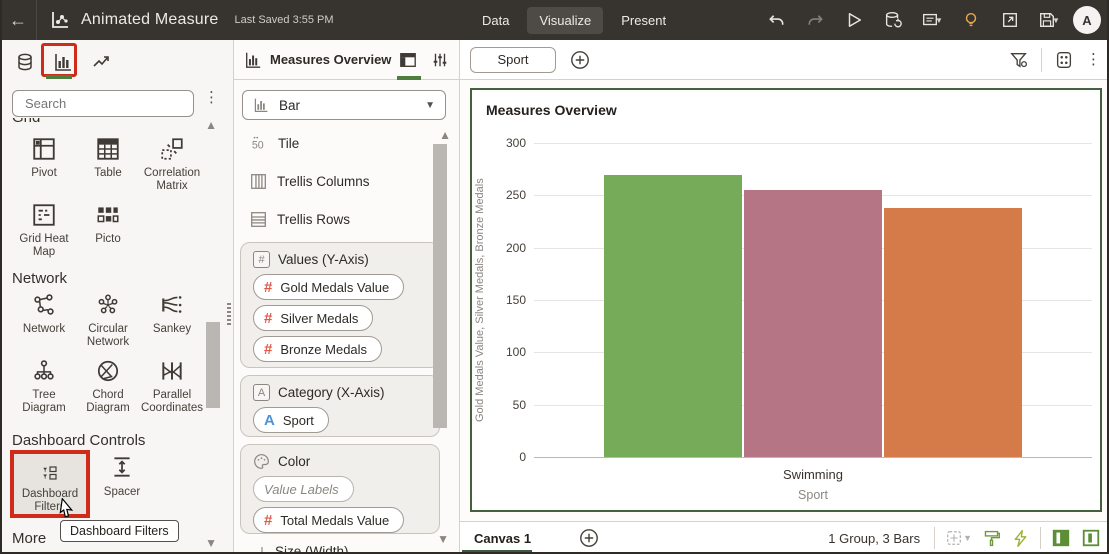  I want to click on viz-type-table: Table, so click(108, 164).